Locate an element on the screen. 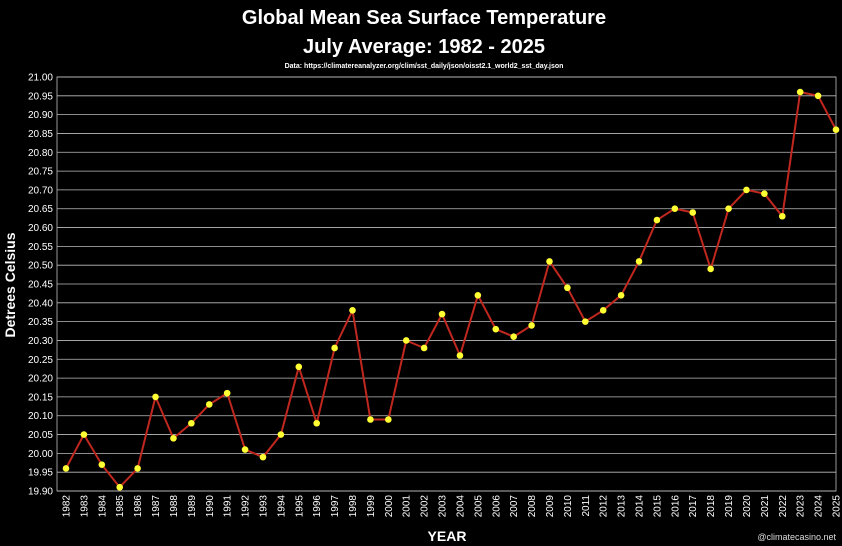 The height and width of the screenshot is (546, 842). y-tick-label: 20.55 is located at coordinates (40, 247).